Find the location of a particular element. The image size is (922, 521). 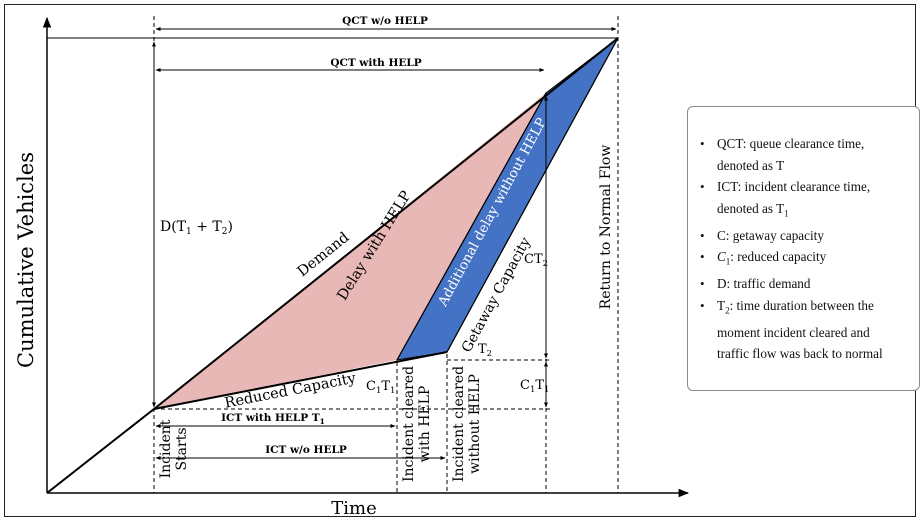

svg-text: CT2 is located at coordinates (536, 260).